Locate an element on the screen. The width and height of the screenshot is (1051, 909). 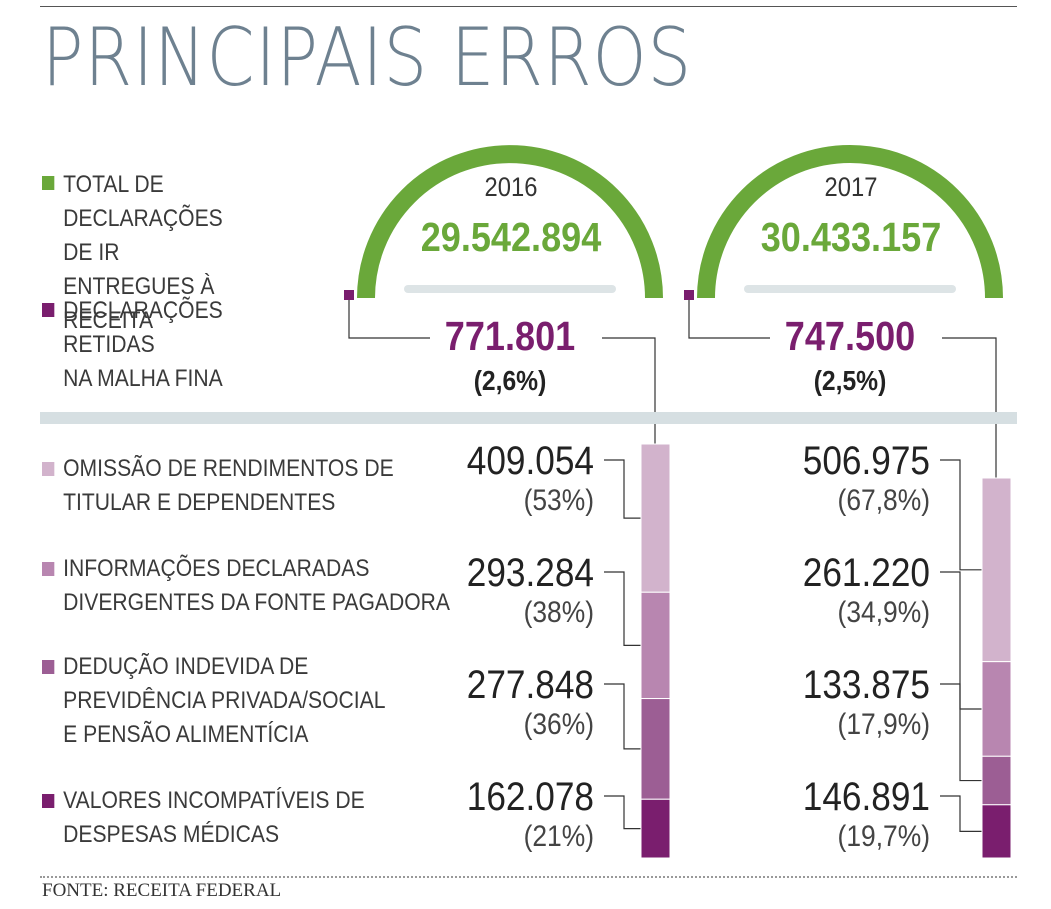
category-4-swatch is located at coordinates (48, 801).